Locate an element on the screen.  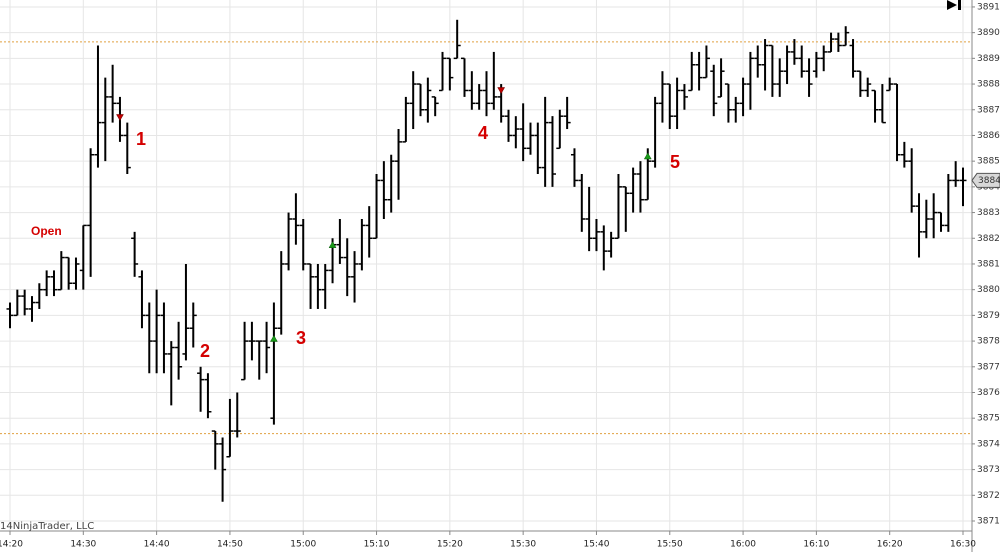
y-tick-label: 3877.00 is located at coordinates (988, 367).